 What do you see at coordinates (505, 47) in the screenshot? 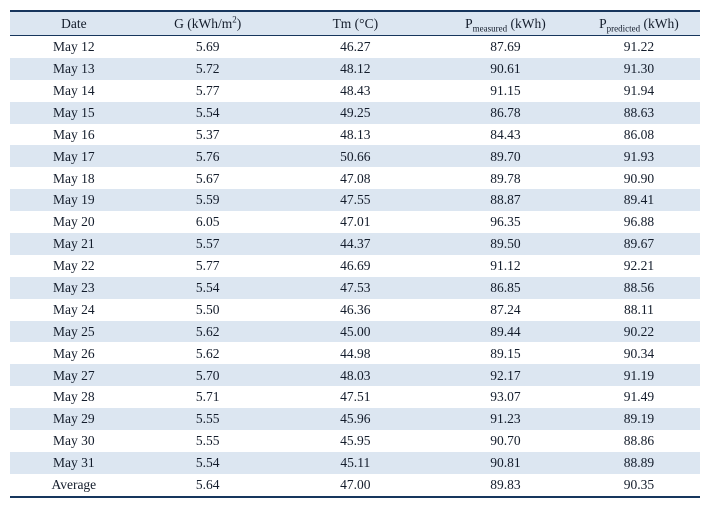
I see `cell: 87.69` at bounding box center [505, 47].